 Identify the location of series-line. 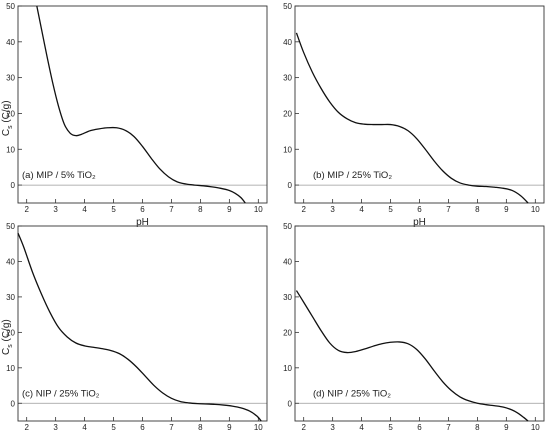
(412, 356).